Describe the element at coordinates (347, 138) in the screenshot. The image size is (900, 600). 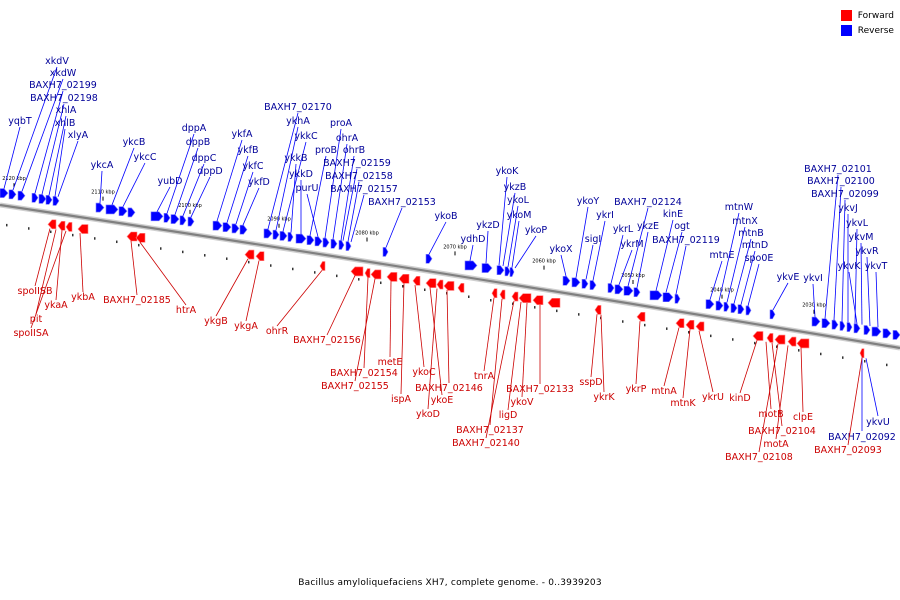
I see `gene-label-ohra: ohrA` at that location.